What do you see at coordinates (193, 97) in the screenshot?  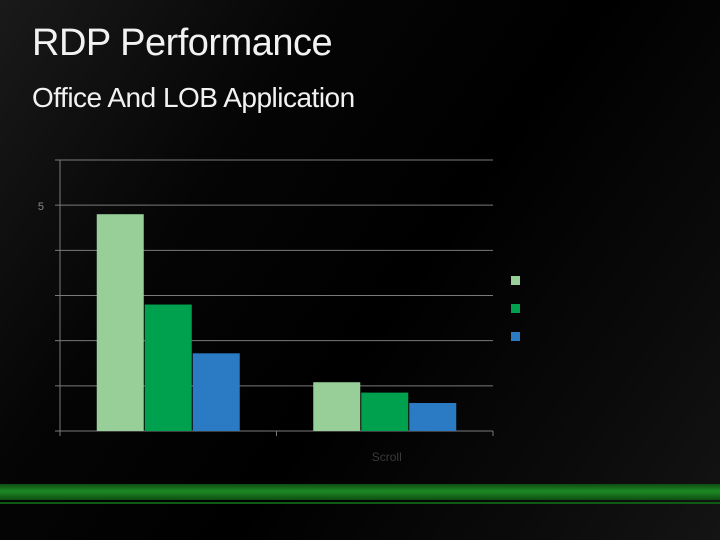 I see `slide-subtitle: Office And LOB Application` at bounding box center [193, 97].